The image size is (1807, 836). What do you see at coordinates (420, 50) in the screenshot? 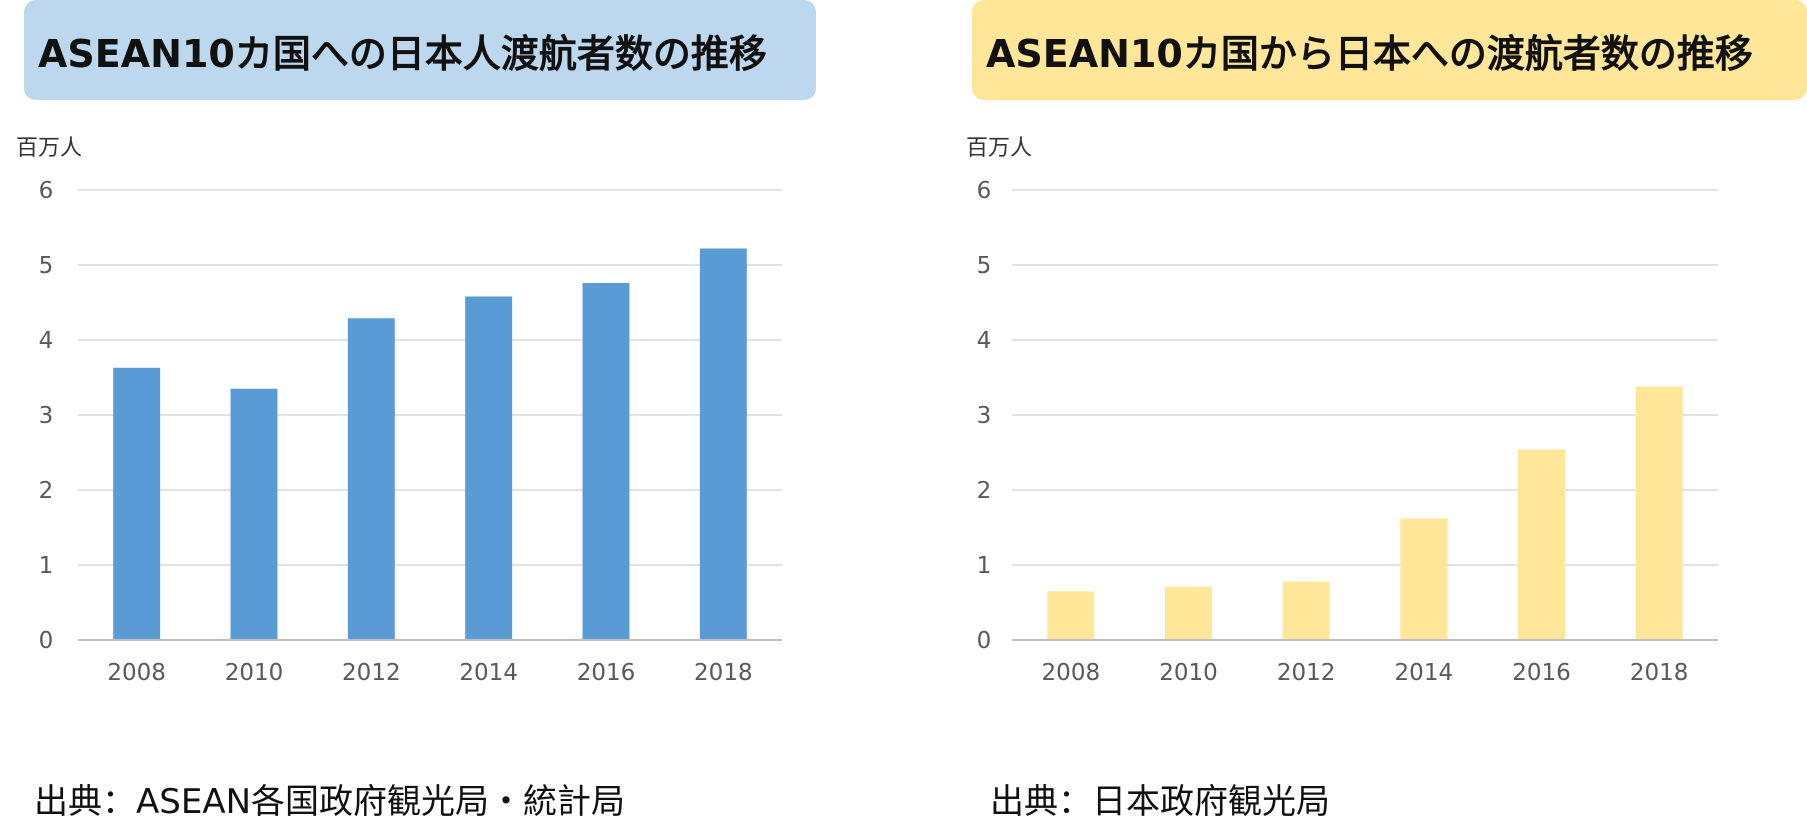
I see `chart-title: ASEAN10カ国への日本人渡航者数の推移` at bounding box center [420, 50].